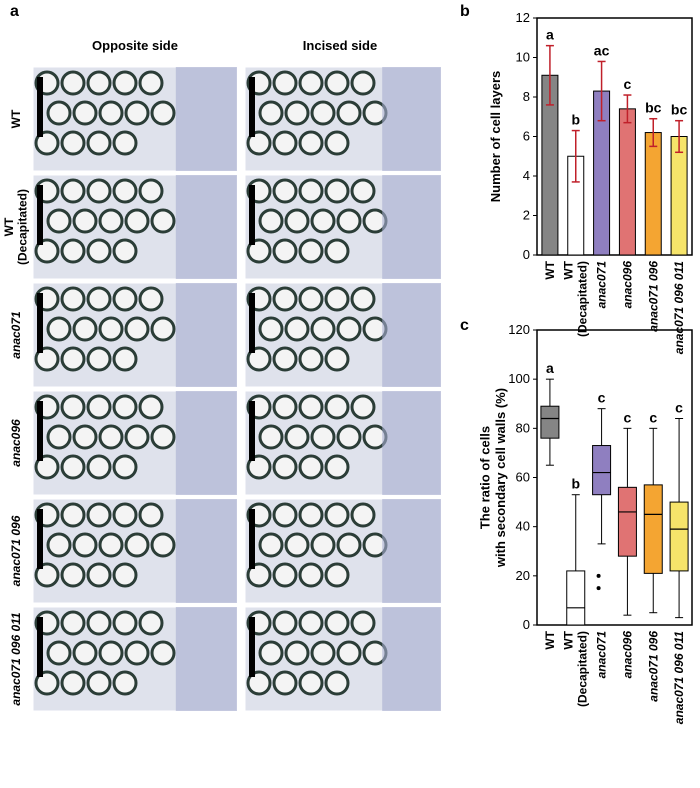 The image size is (700, 788). What do you see at coordinates (519, 329) in the screenshot?
I see `y-tick-label: 120` at bounding box center [519, 329].